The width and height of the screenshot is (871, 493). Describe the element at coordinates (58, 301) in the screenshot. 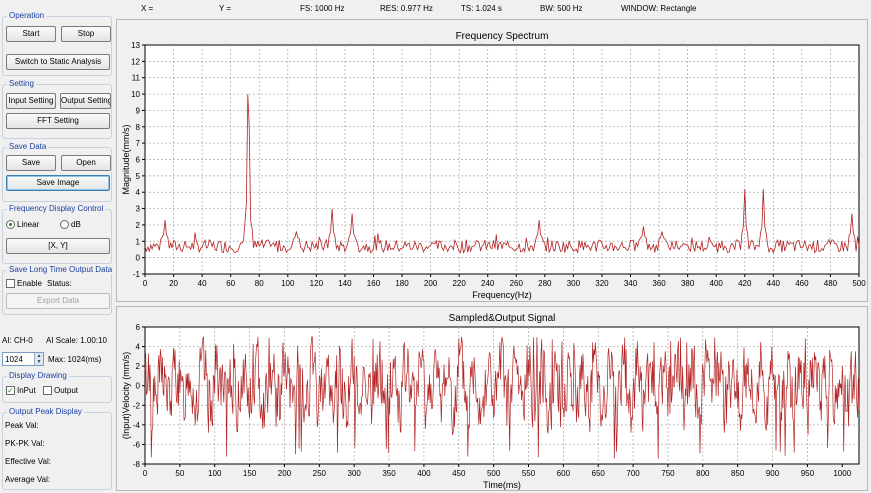

I see `export-data-button: Export Data` at that location.